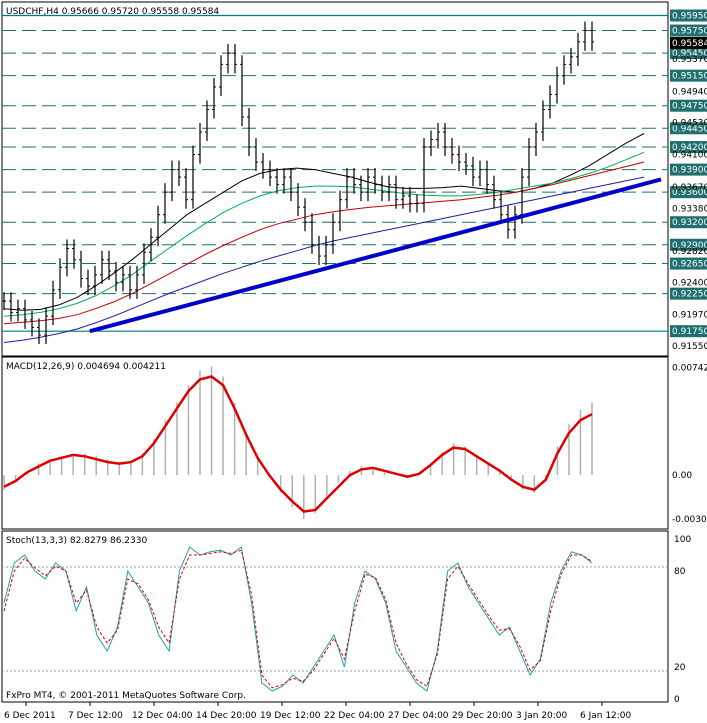 Image resolution: width=707 pixels, height=723 pixels. What do you see at coordinates (30, 716) in the screenshot?
I see `time-tick-label: 6 Dec 2011` at bounding box center [30, 716].